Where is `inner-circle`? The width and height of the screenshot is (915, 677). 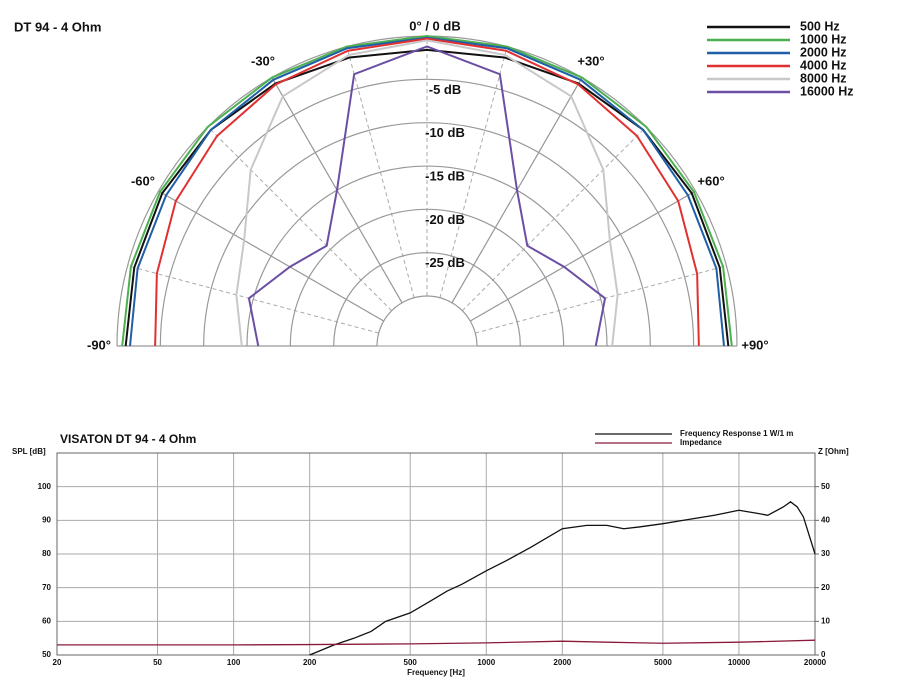 inner-circle is located at coordinates (427, 321).